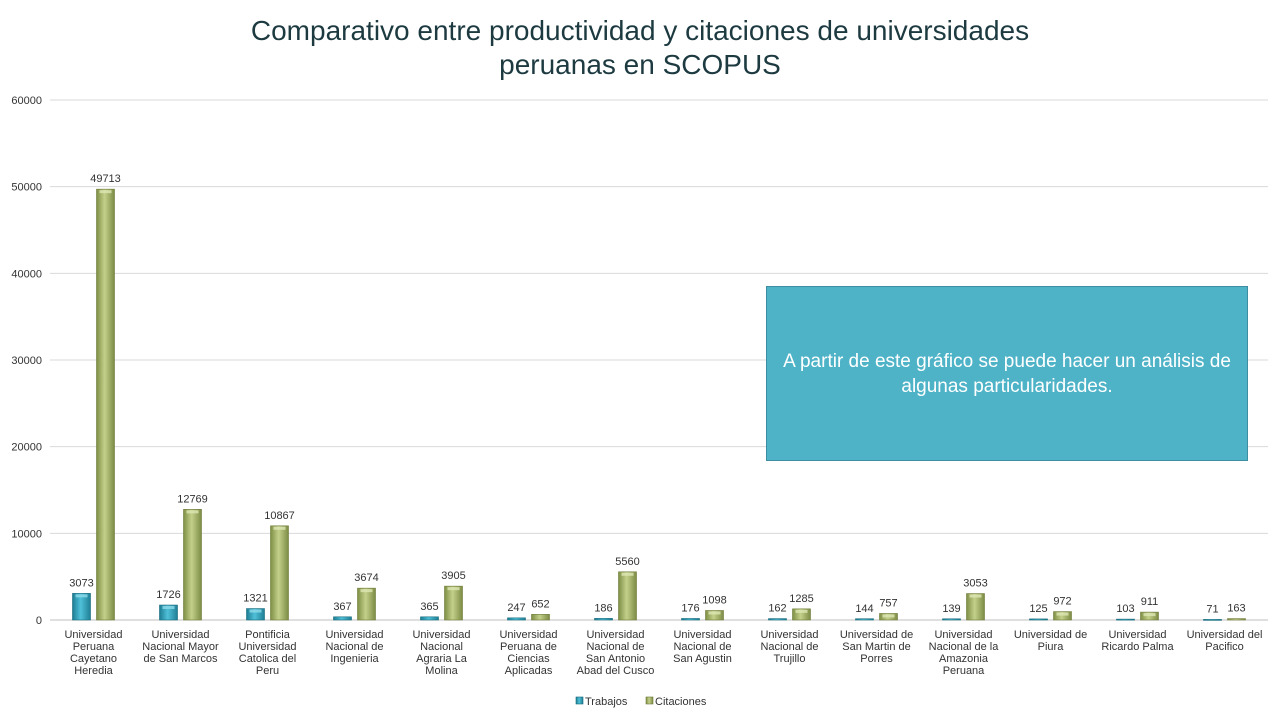 The height and width of the screenshot is (720, 1280). Describe the element at coordinates (540, 604) in the screenshot. I see `citaciones-data-label: 652` at that location.